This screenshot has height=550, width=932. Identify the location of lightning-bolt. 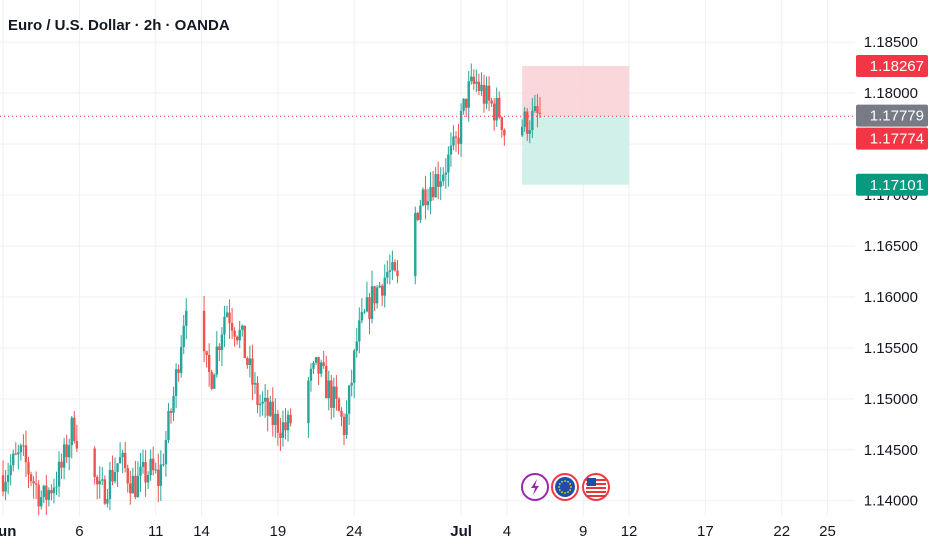
(535, 487).